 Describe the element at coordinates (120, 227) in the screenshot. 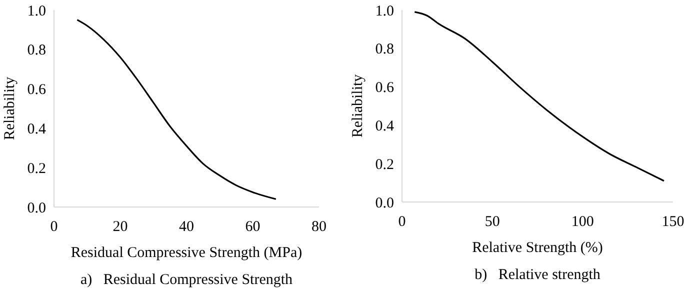

I see `x-tick-label: 20` at that location.